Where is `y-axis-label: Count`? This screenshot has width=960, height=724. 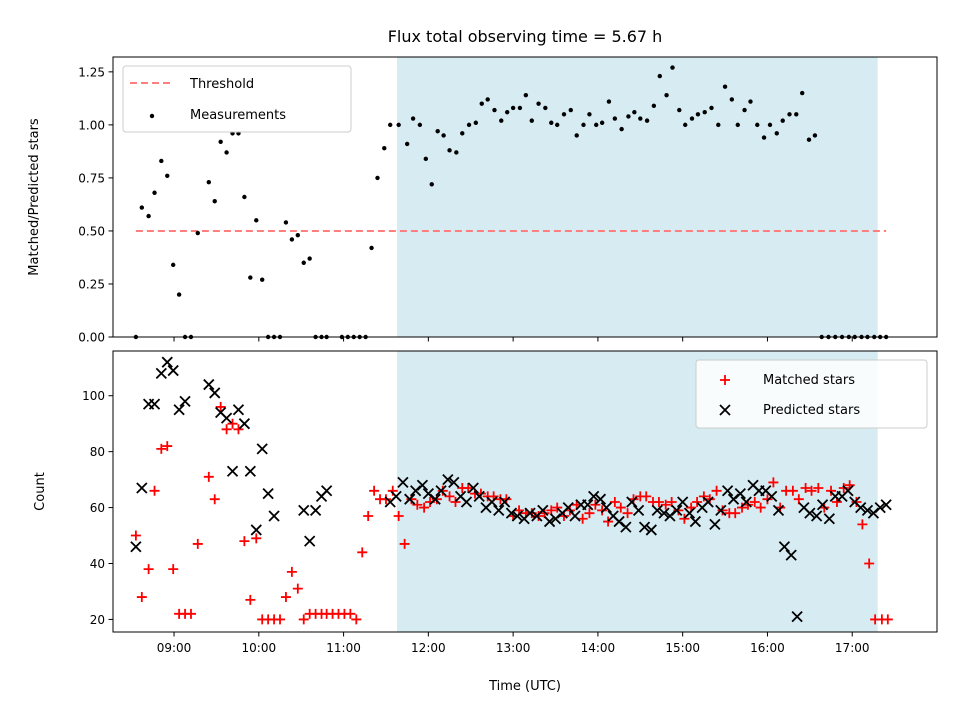 y-axis-label: Count is located at coordinates (40, 491).